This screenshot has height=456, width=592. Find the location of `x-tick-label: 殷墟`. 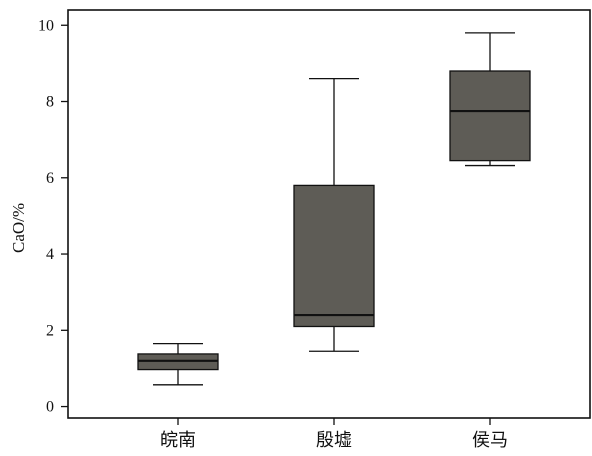

x-tick-label: 殷墟 is located at coordinates (334, 440).